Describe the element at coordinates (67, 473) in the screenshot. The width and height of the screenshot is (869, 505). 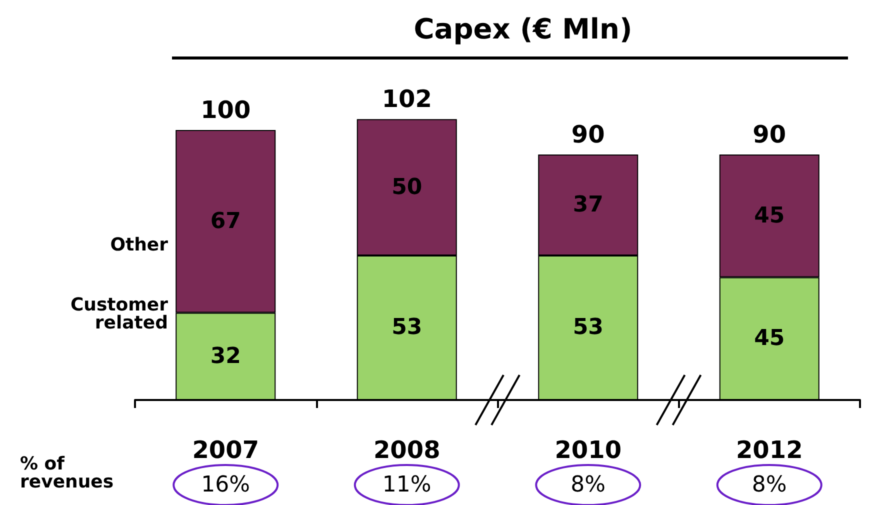
I see `text: % of revenues` at that location.